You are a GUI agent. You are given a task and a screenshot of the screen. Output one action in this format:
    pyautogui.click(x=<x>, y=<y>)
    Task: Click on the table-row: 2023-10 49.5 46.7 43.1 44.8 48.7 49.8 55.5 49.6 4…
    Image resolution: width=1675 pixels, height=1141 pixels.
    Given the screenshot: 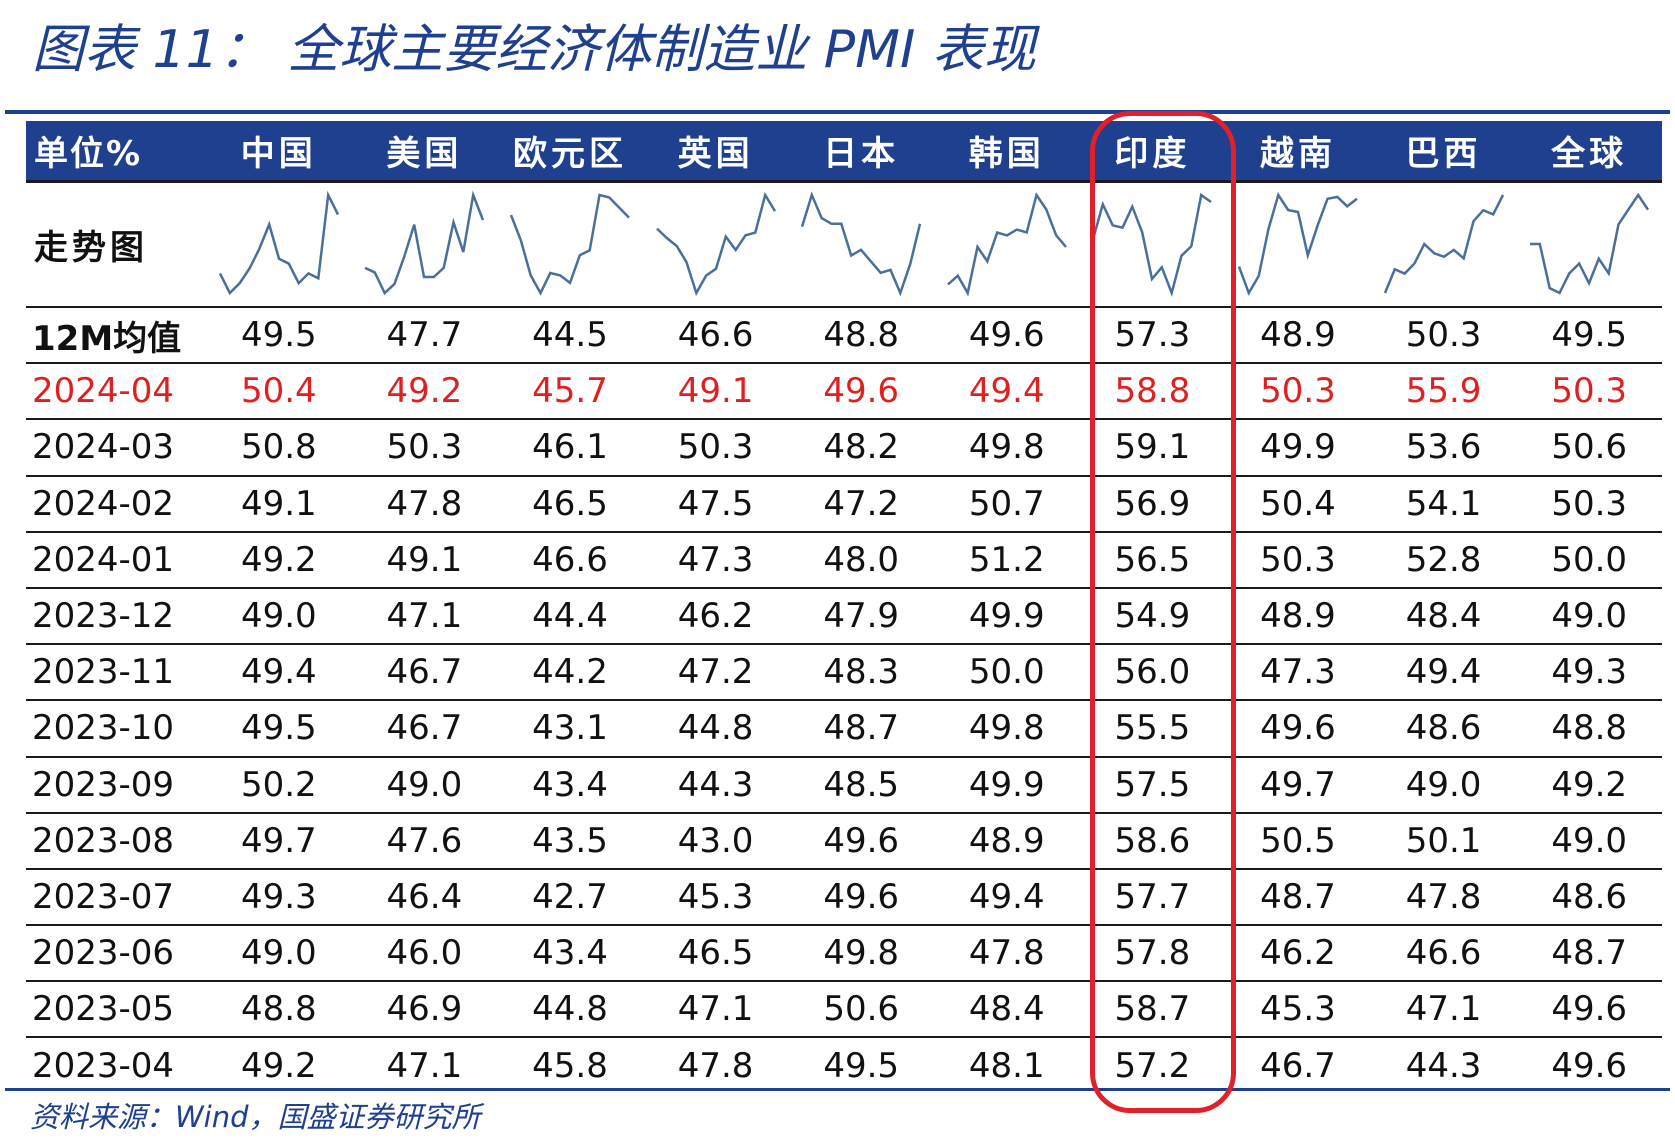 What is the action you would take?
    pyautogui.click(x=844, y=728)
    